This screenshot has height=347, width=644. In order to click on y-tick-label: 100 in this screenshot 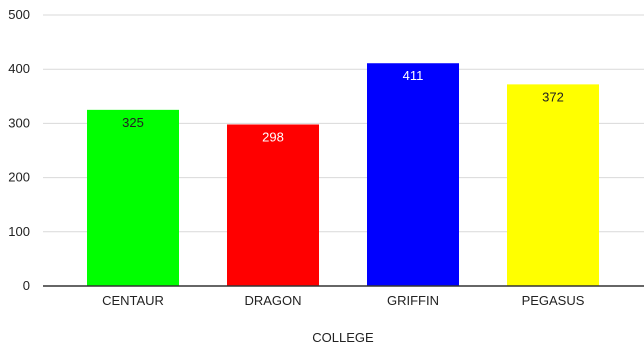, I will do `click(19, 231)`.